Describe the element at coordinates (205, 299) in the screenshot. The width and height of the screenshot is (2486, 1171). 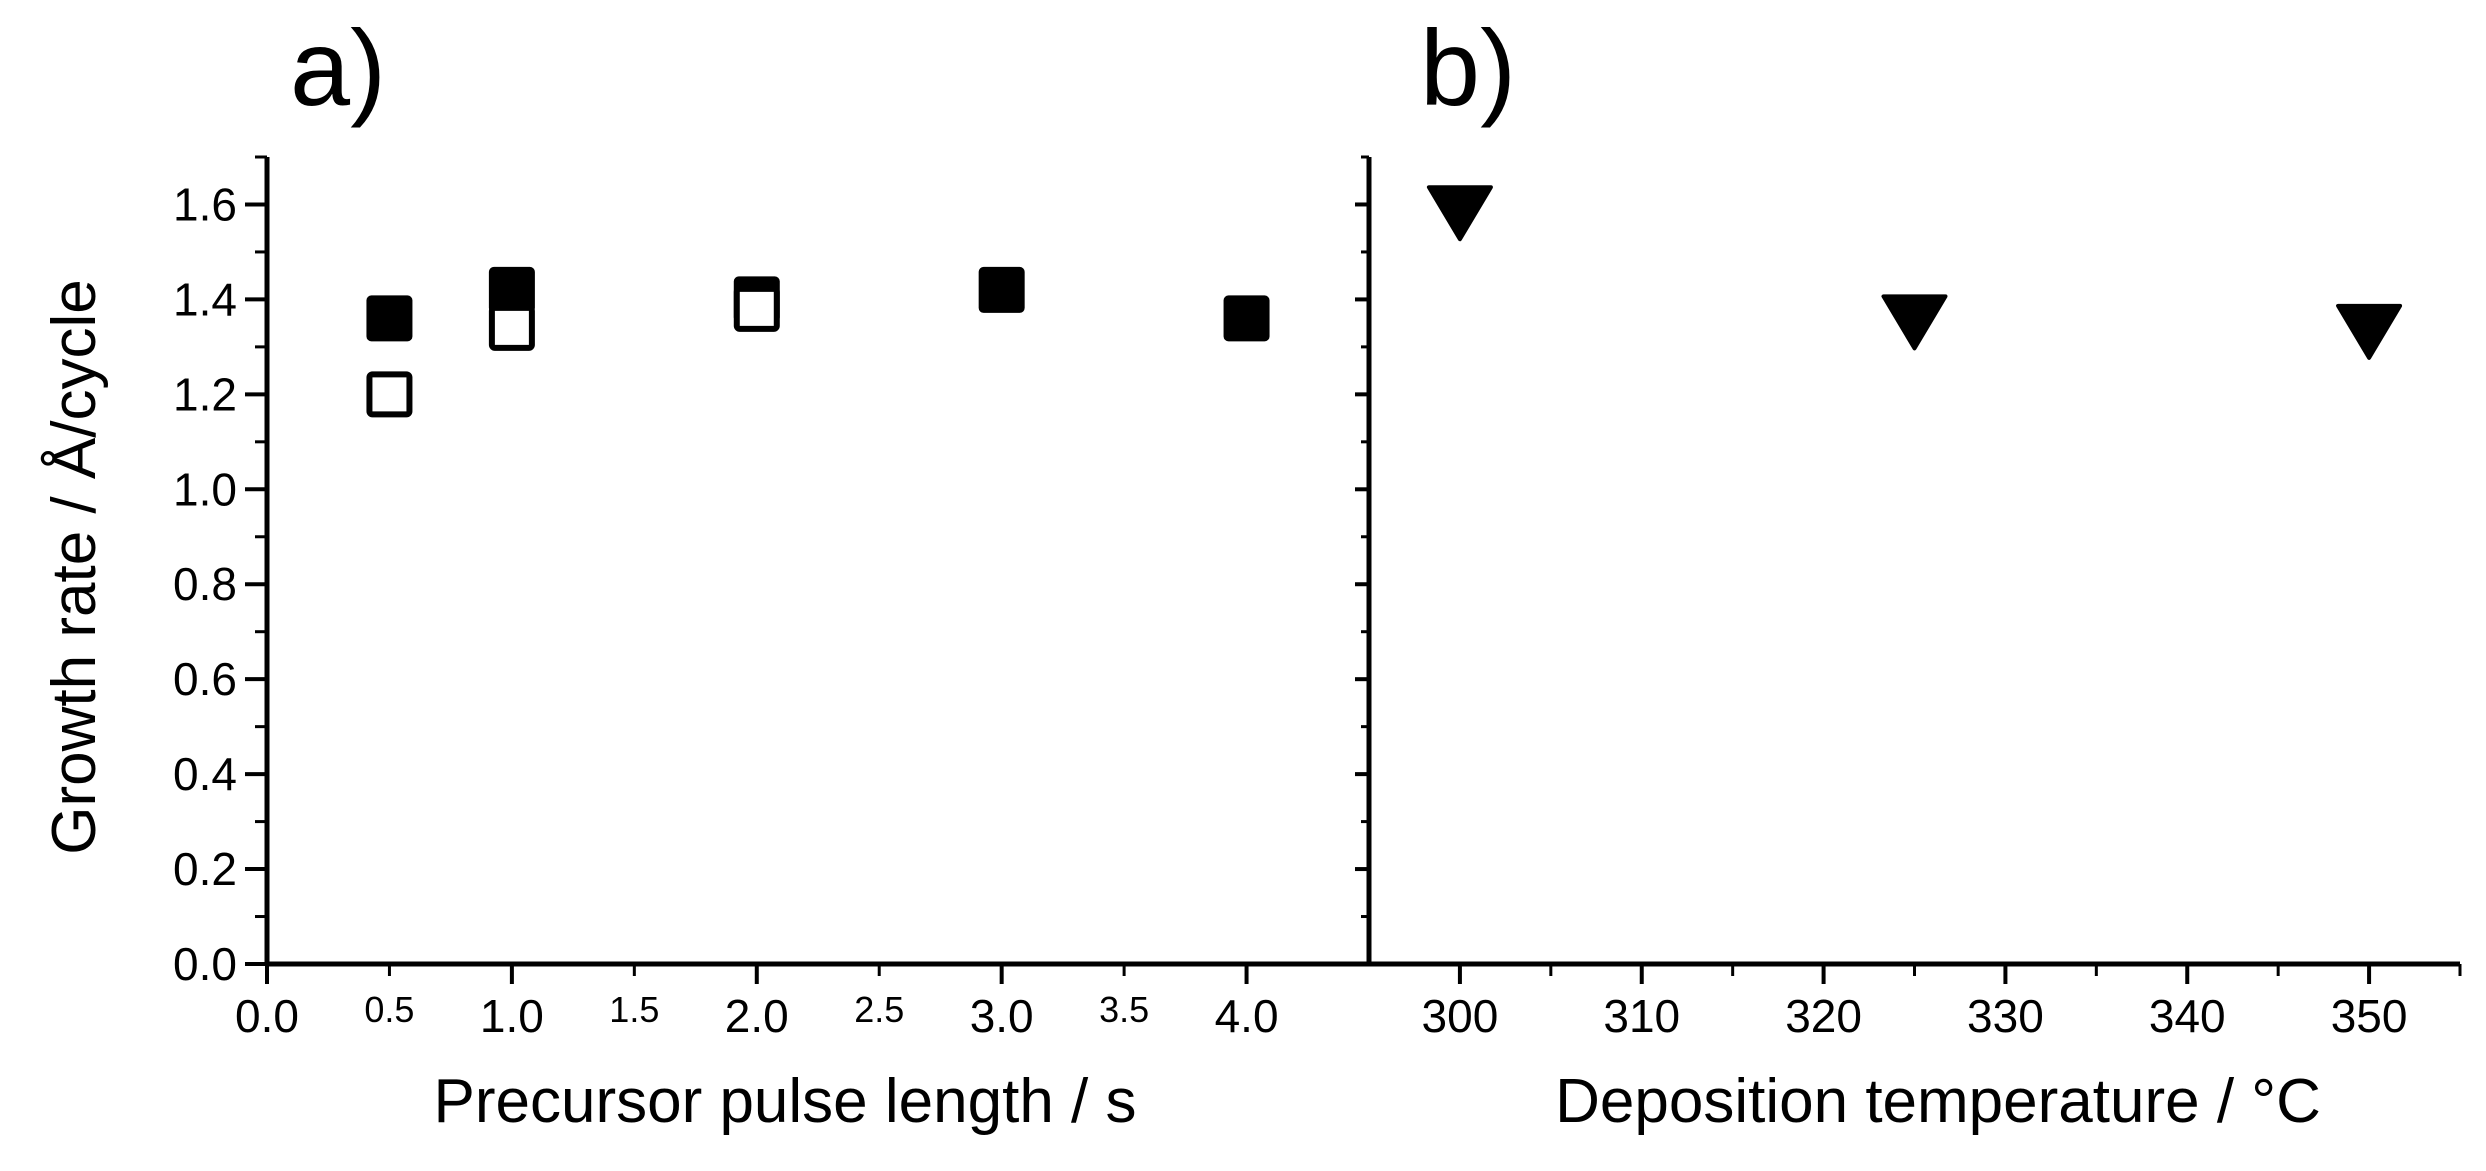
I see `y-tick-label: 1.4` at that location.